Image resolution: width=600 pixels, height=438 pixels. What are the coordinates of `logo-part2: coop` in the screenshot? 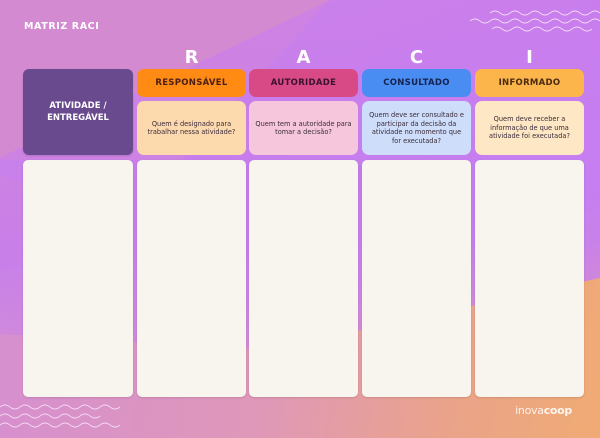 It's located at (558, 410).